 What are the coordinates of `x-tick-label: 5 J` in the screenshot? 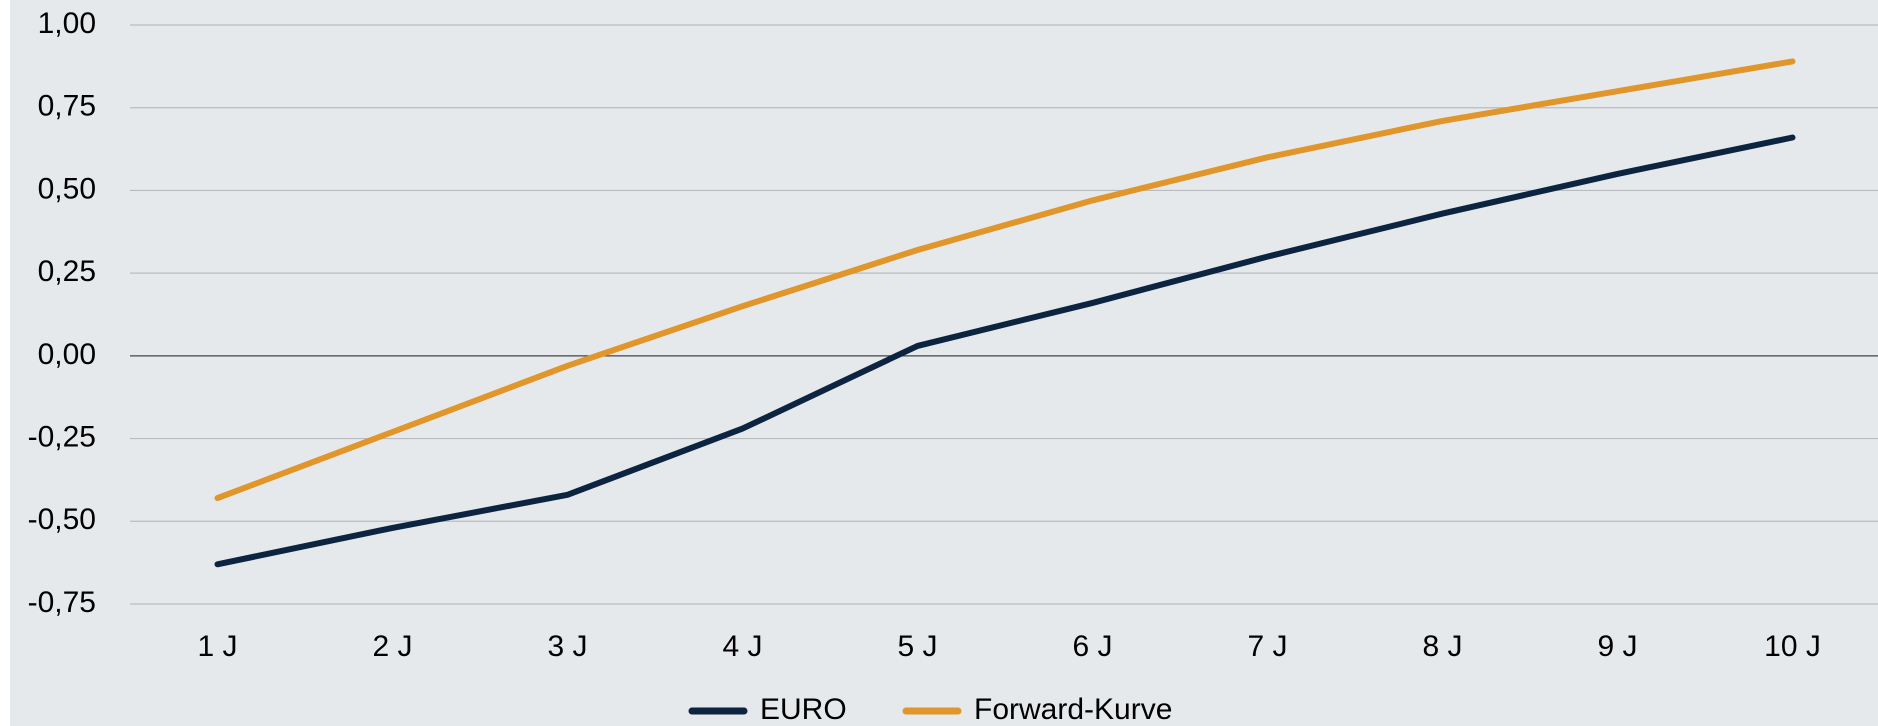 It's located at (917, 646).